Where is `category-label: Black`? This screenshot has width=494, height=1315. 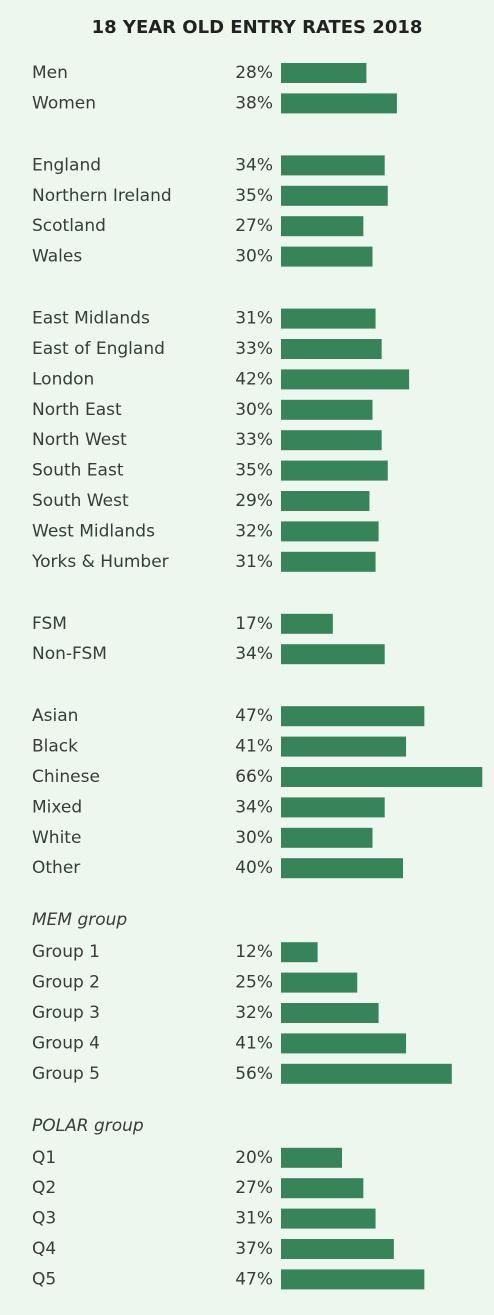
category-label: Black is located at coordinates (55, 747).